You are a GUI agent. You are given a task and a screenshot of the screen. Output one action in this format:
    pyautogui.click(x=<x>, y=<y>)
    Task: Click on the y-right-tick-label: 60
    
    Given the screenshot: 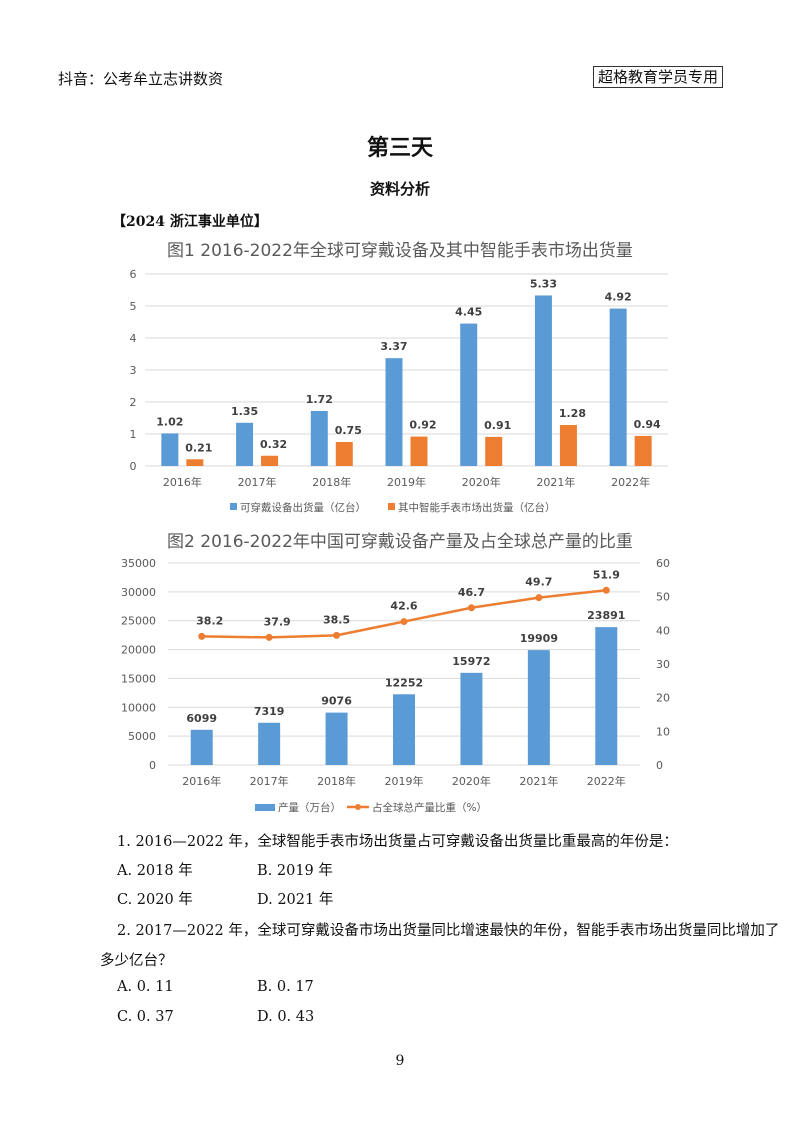 What is the action you would take?
    pyautogui.click(x=663, y=563)
    